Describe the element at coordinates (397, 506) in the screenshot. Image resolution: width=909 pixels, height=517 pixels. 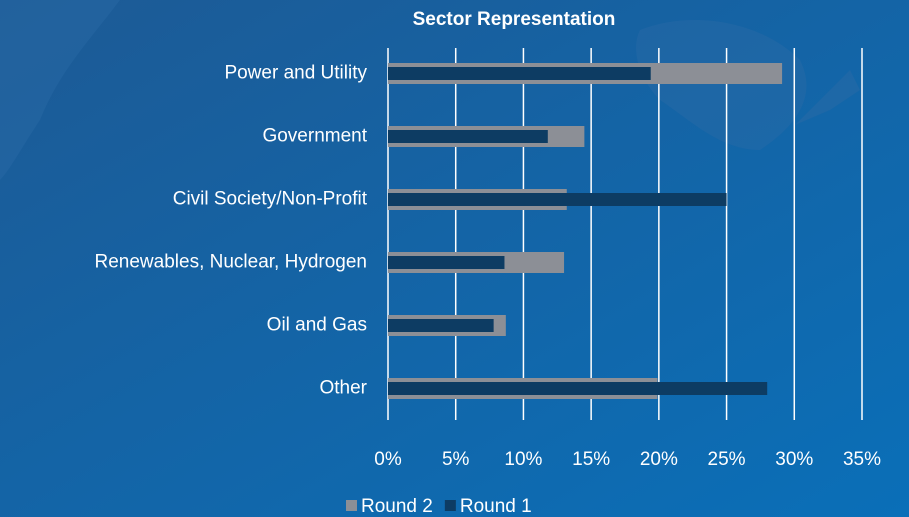
I see `legend-label: Round 2` at that location.